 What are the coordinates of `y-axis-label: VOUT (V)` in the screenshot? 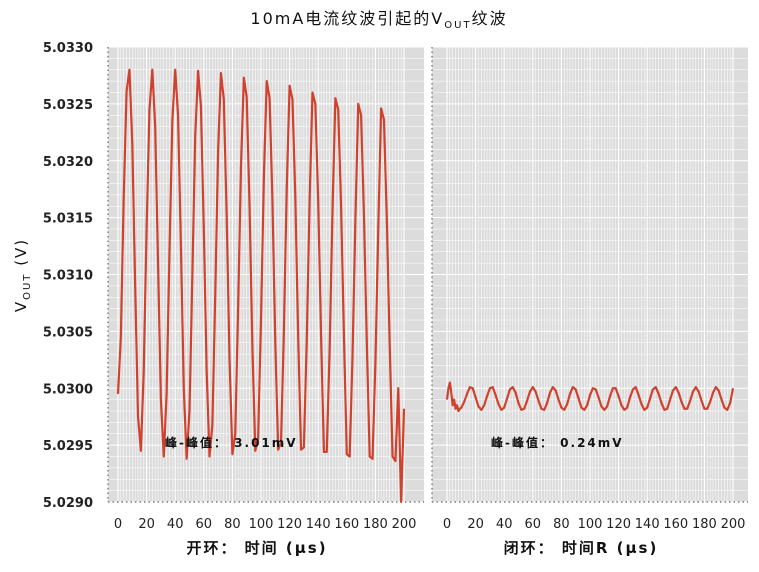 It's located at (22, 275).